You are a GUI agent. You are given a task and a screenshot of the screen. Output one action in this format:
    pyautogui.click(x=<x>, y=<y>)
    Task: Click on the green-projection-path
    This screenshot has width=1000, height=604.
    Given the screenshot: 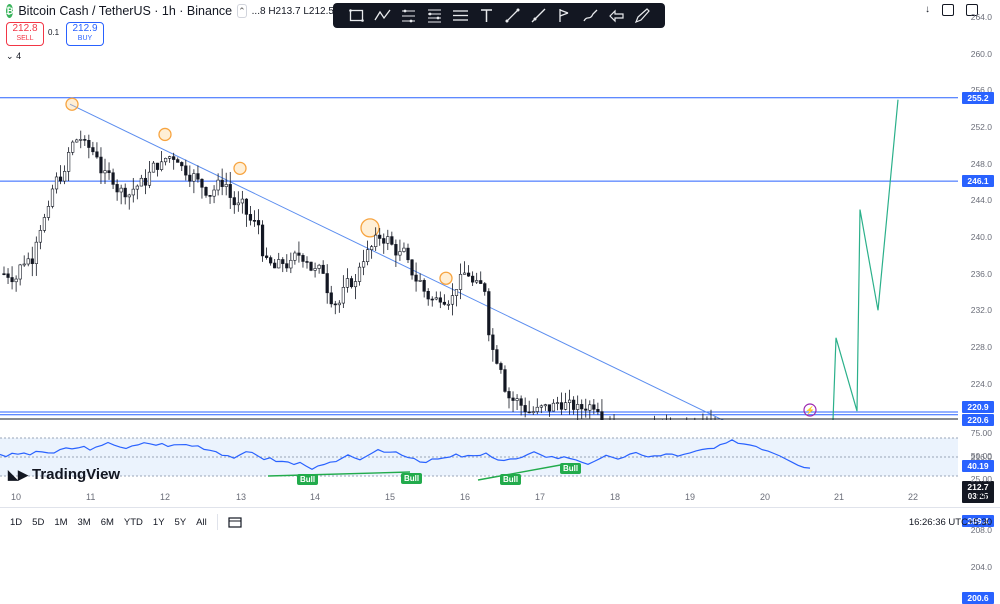 What is the action you would take?
    pyautogui.click(x=865, y=259)
    